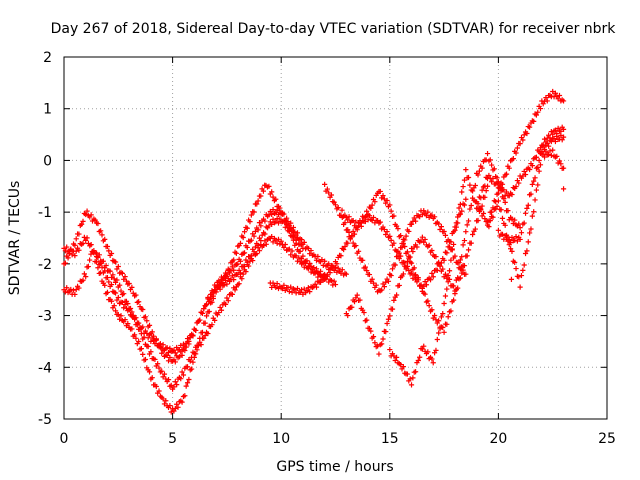 The height and width of the screenshot is (480, 640). Describe the element at coordinates (15, 238) in the screenshot. I see `y-axis-label: SDTVAR / TECUs` at that location.